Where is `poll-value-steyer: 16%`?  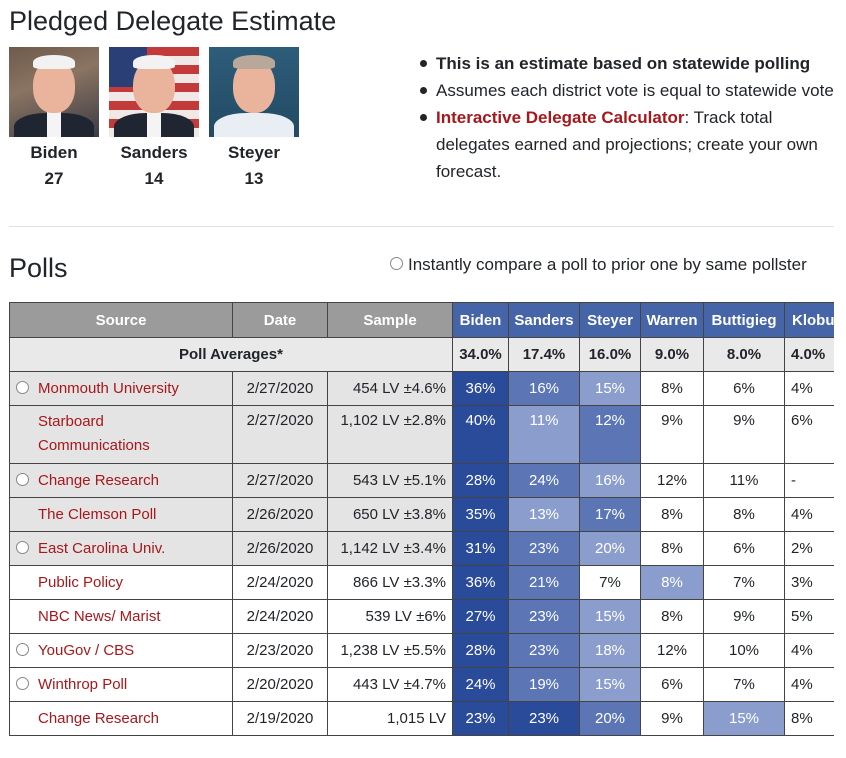 poll-value-steyer: 16% is located at coordinates (610, 480).